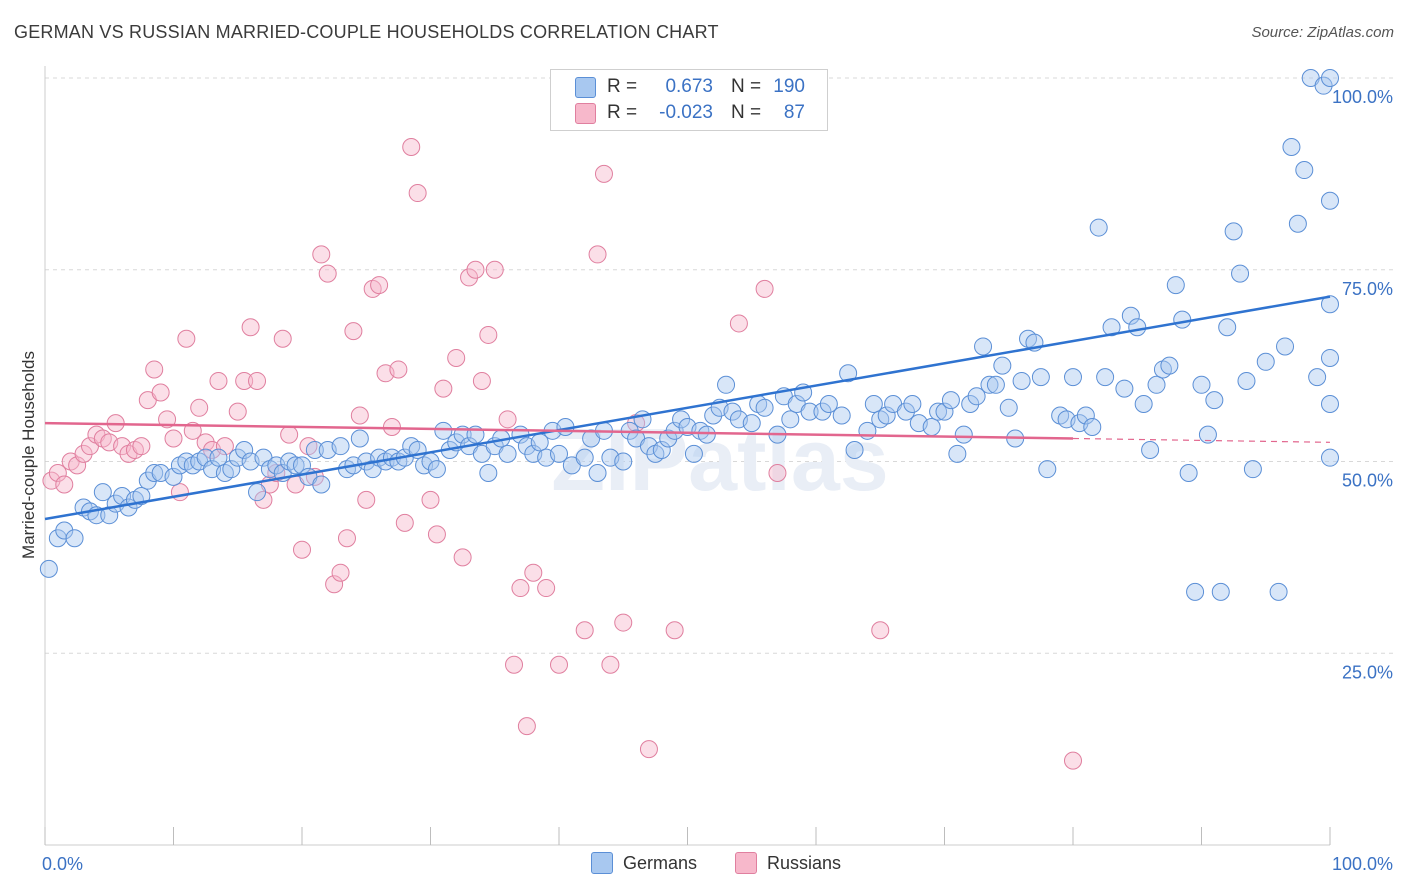  What do you see at coordinates (788, 863) in the screenshot?
I see `bottom-legend-russian: Russians` at bounding box center [788, 863].